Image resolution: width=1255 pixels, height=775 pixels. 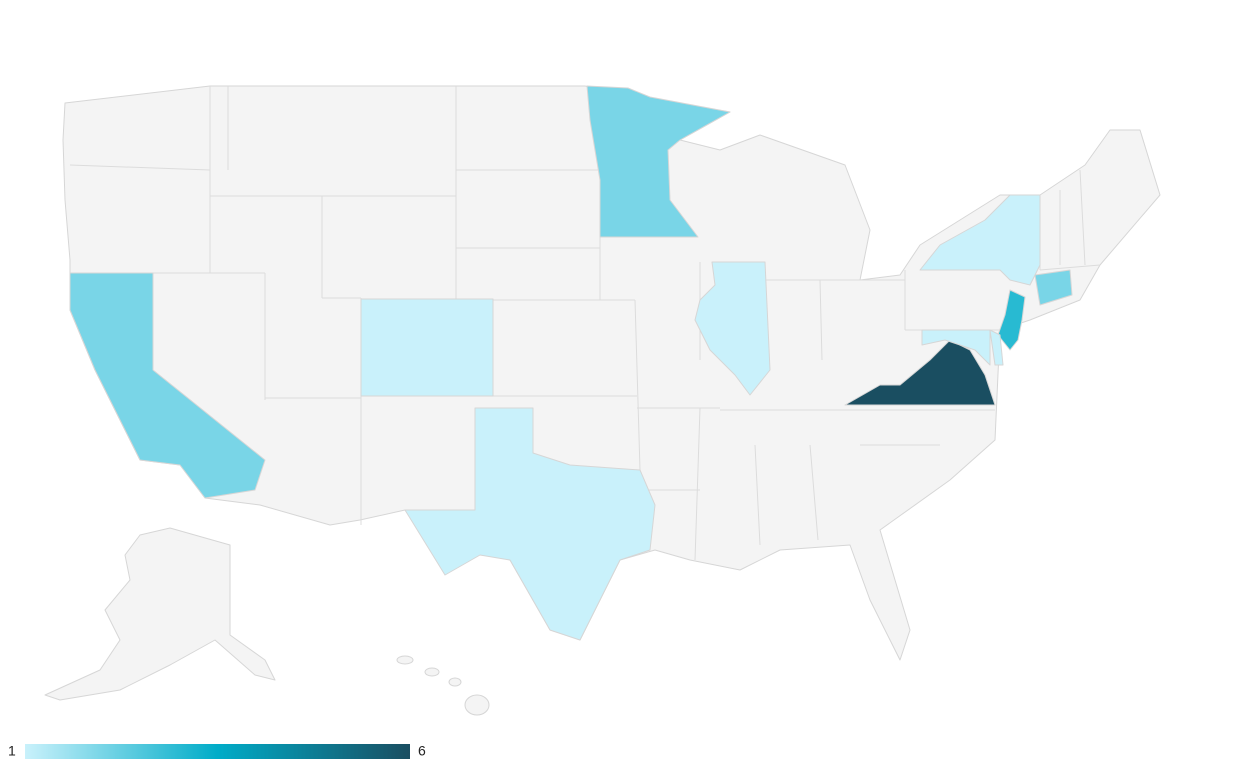 What do you see at coordinates (217, 751) in the screenshot?
I see `color-legend` at bounding box center [217, 751].